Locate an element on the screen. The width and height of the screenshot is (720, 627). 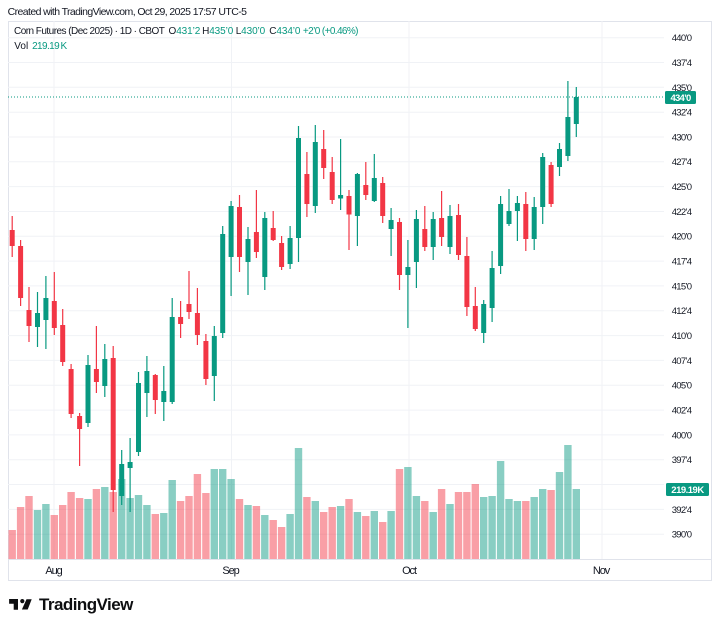
svg-text: 415’0 is located at coordinates (682, 286).